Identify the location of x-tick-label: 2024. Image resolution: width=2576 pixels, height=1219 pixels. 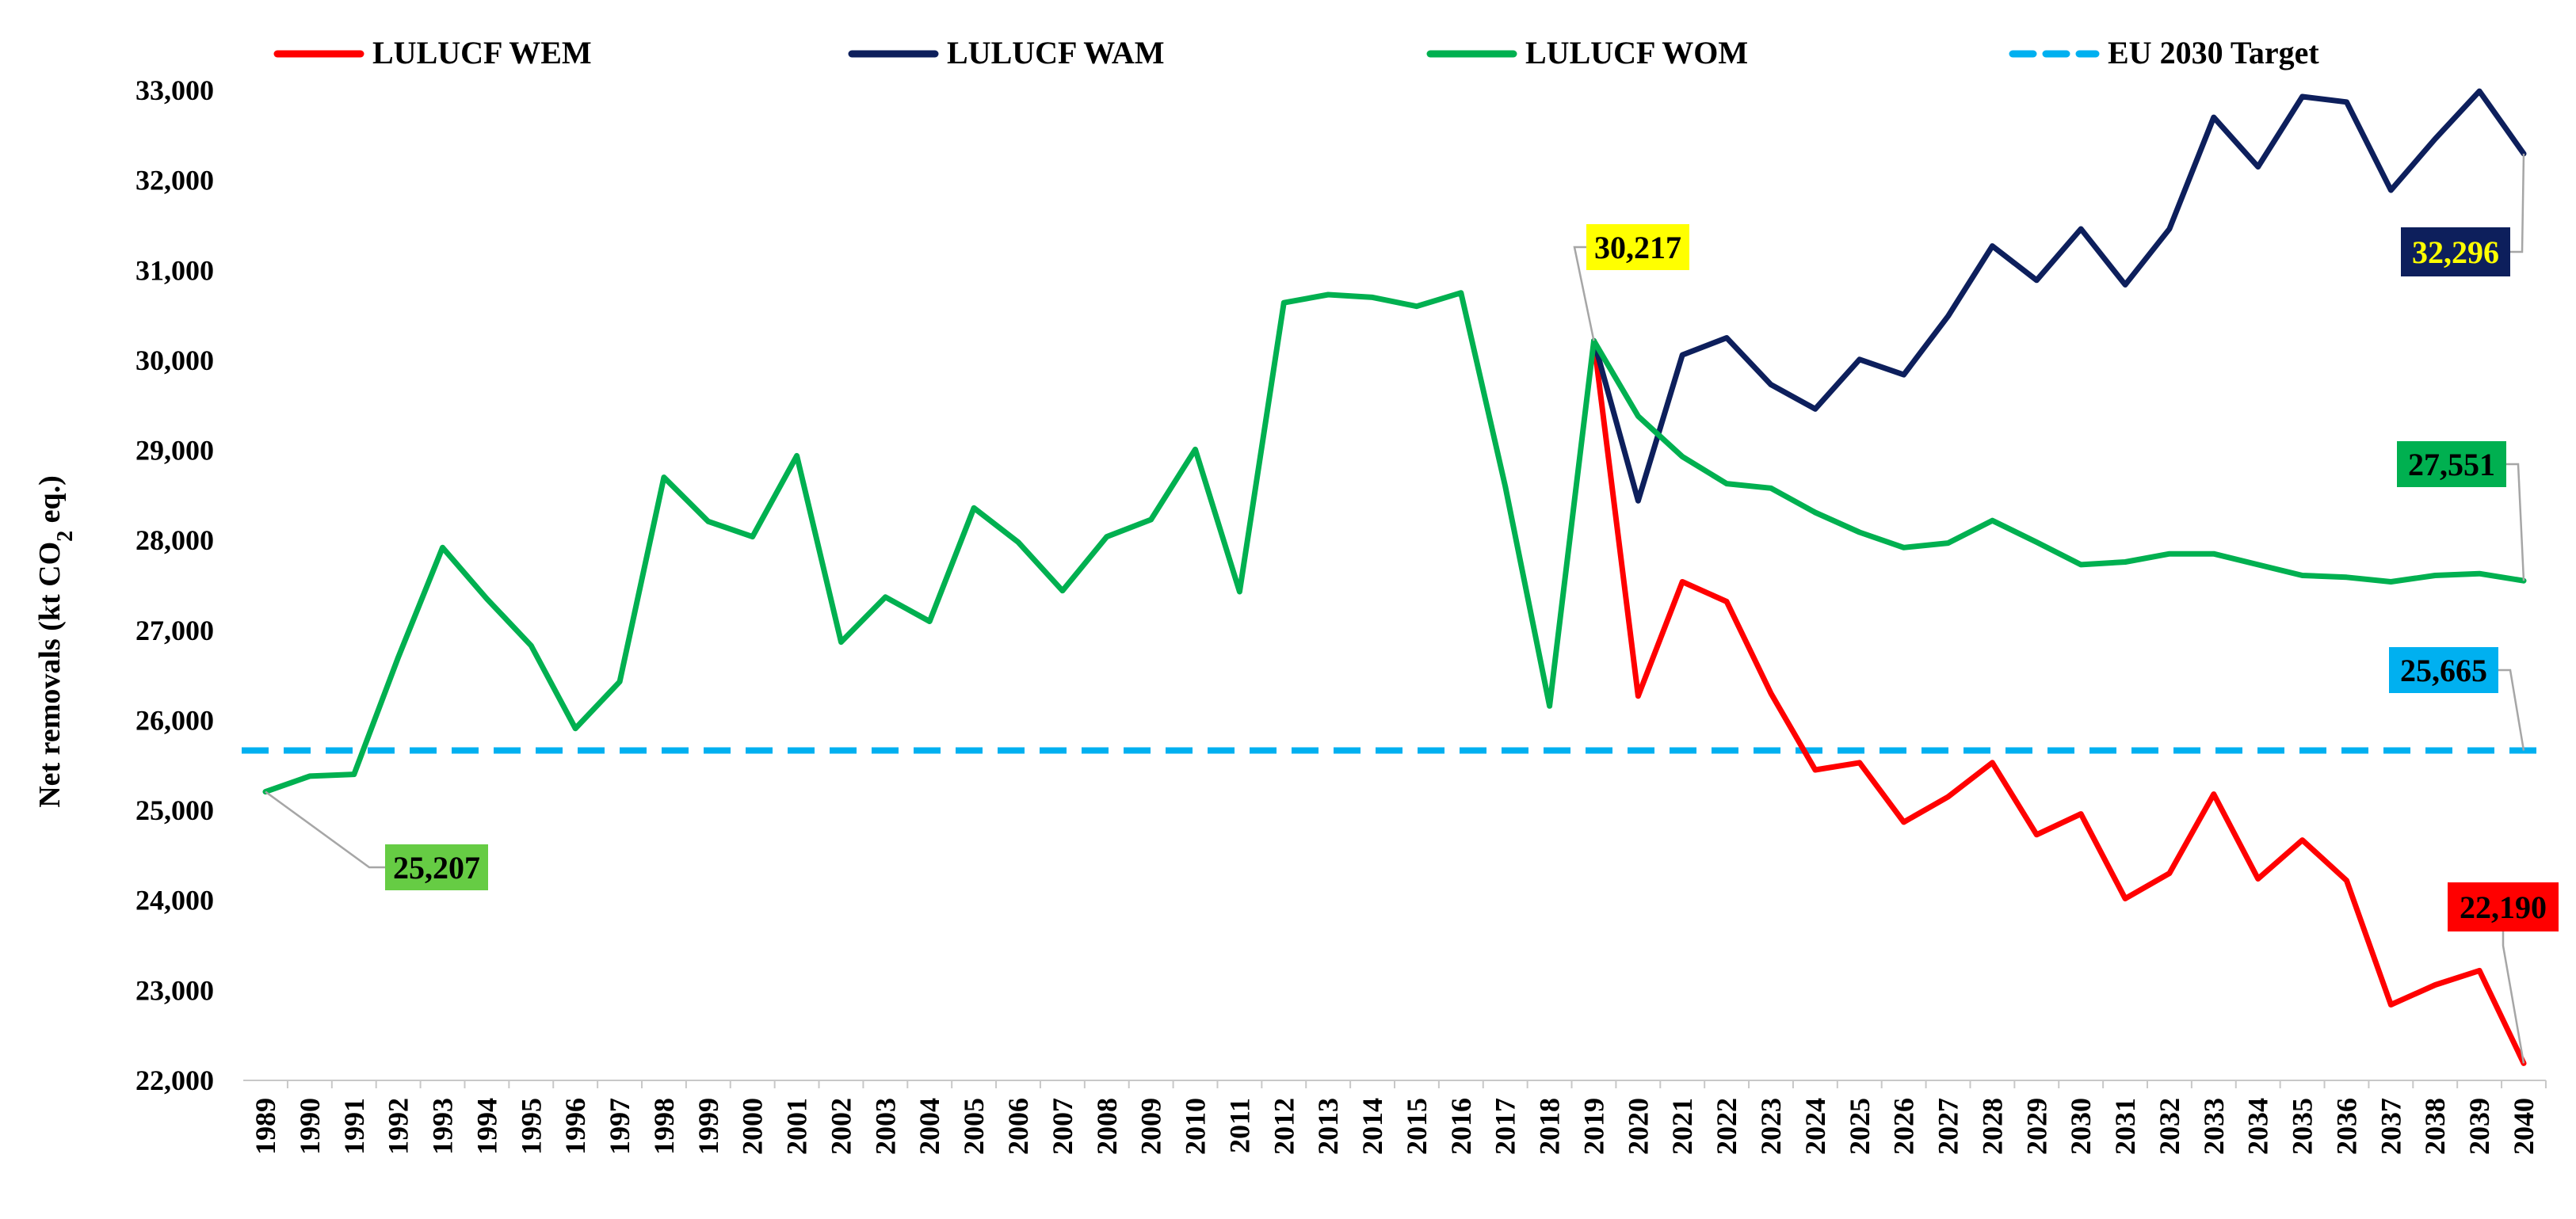
(1815, 1126).